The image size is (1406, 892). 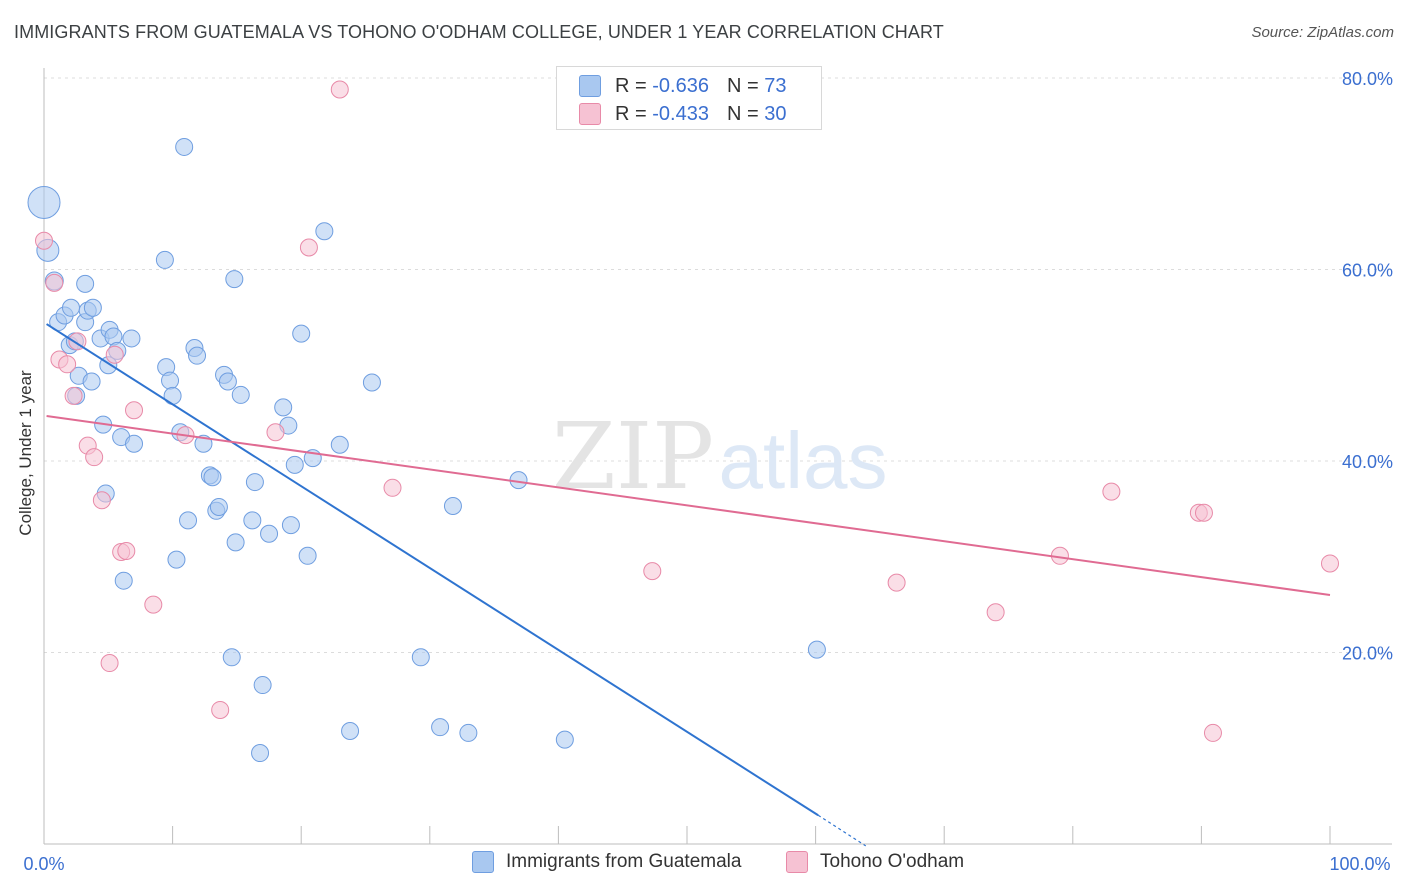 I want to click on watermark: ZIP atlas, so click(x=720, y=456).